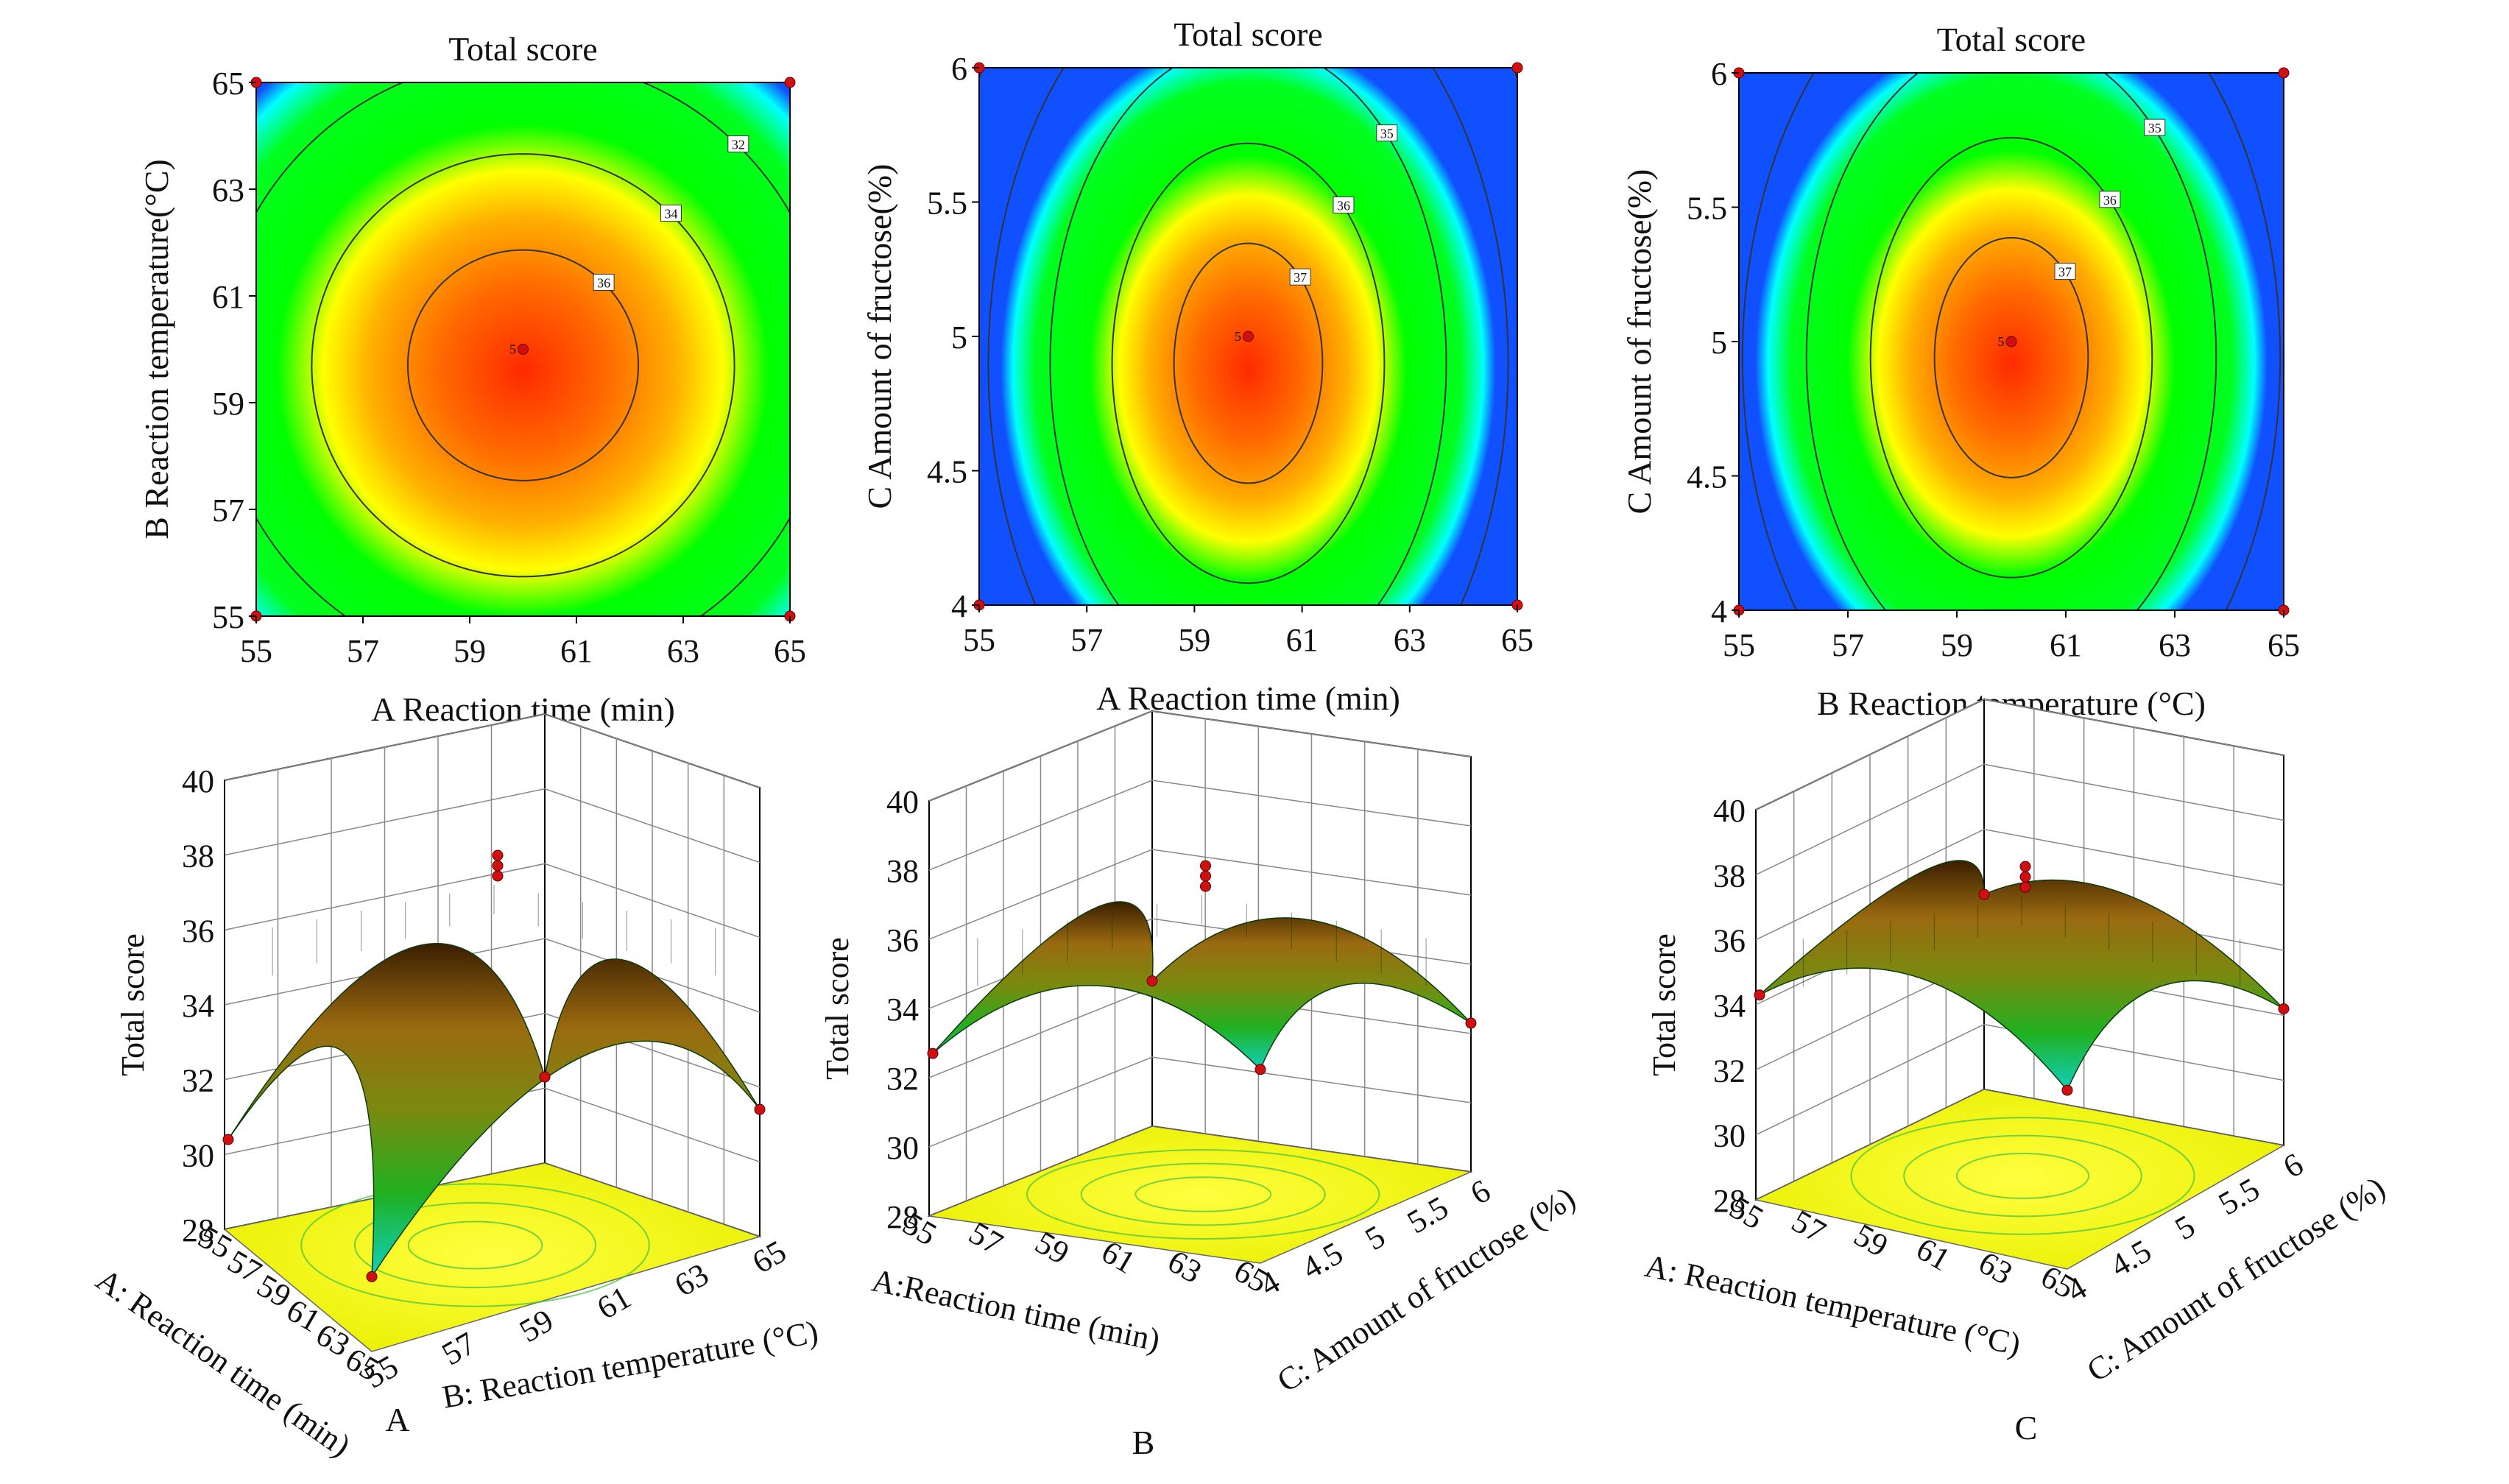 This screenshot has height=1484, width=2509. What do you see at coordinates (198, 1230) in the screenshot?
I see `z-tick-label: 28` at bounding box center [198, 1230].